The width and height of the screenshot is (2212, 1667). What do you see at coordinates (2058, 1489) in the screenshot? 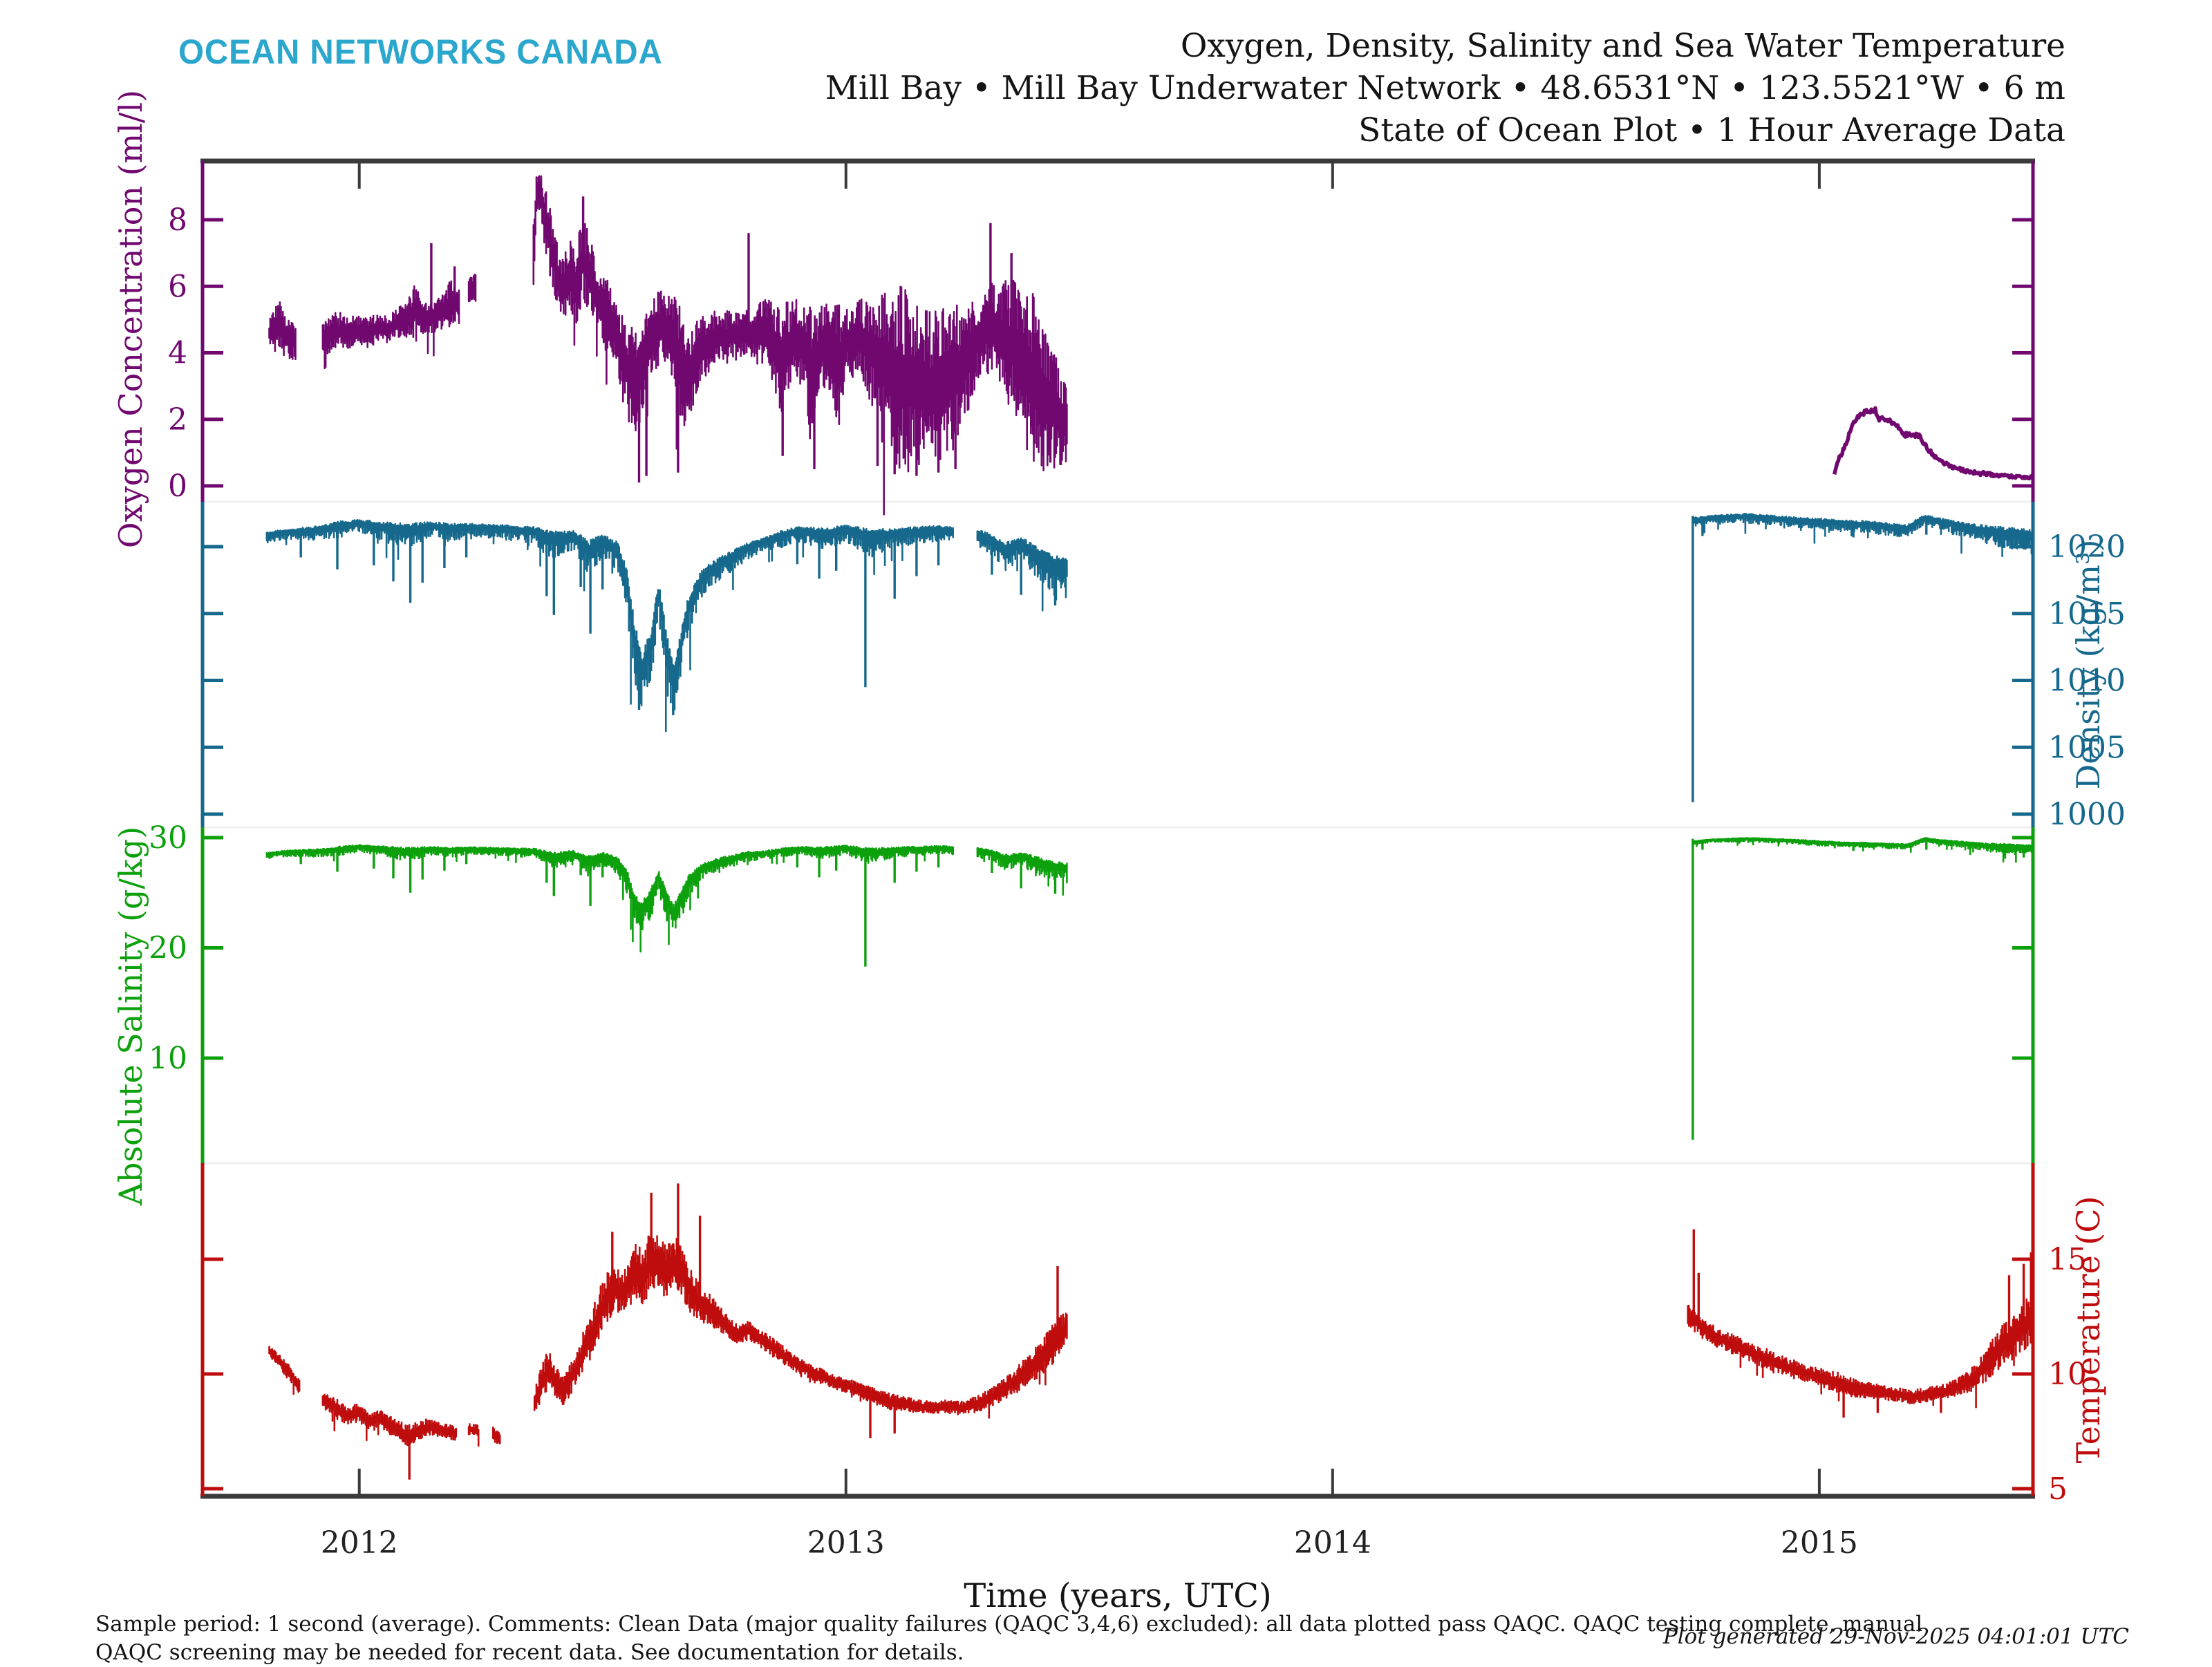
I see `temperature-tick-label: 5` at bounding box center [2058, 1489].